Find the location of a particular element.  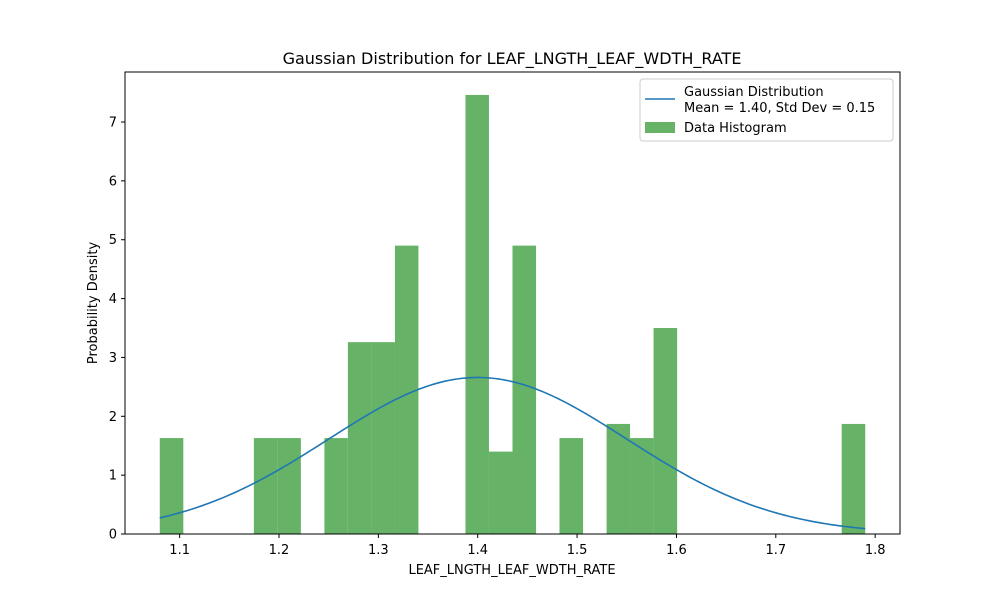

legend-histogram-label: Data Histogram is located at coordinates (735, 128).